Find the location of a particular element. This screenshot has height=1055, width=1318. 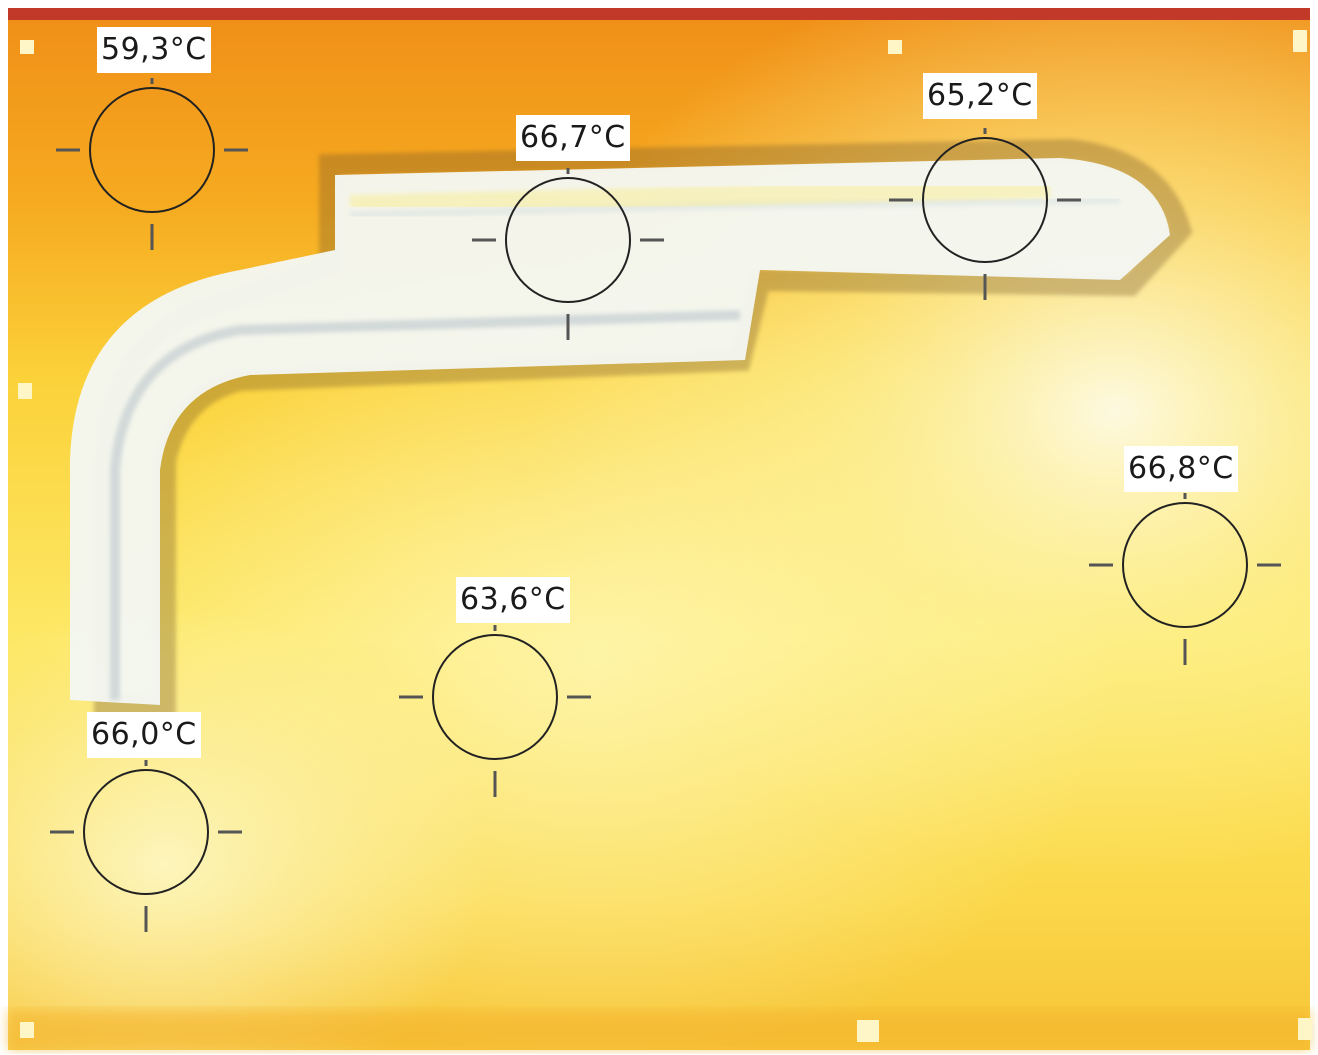

measurement-label-2: 66,7°C is located at coordinates (573, 138).